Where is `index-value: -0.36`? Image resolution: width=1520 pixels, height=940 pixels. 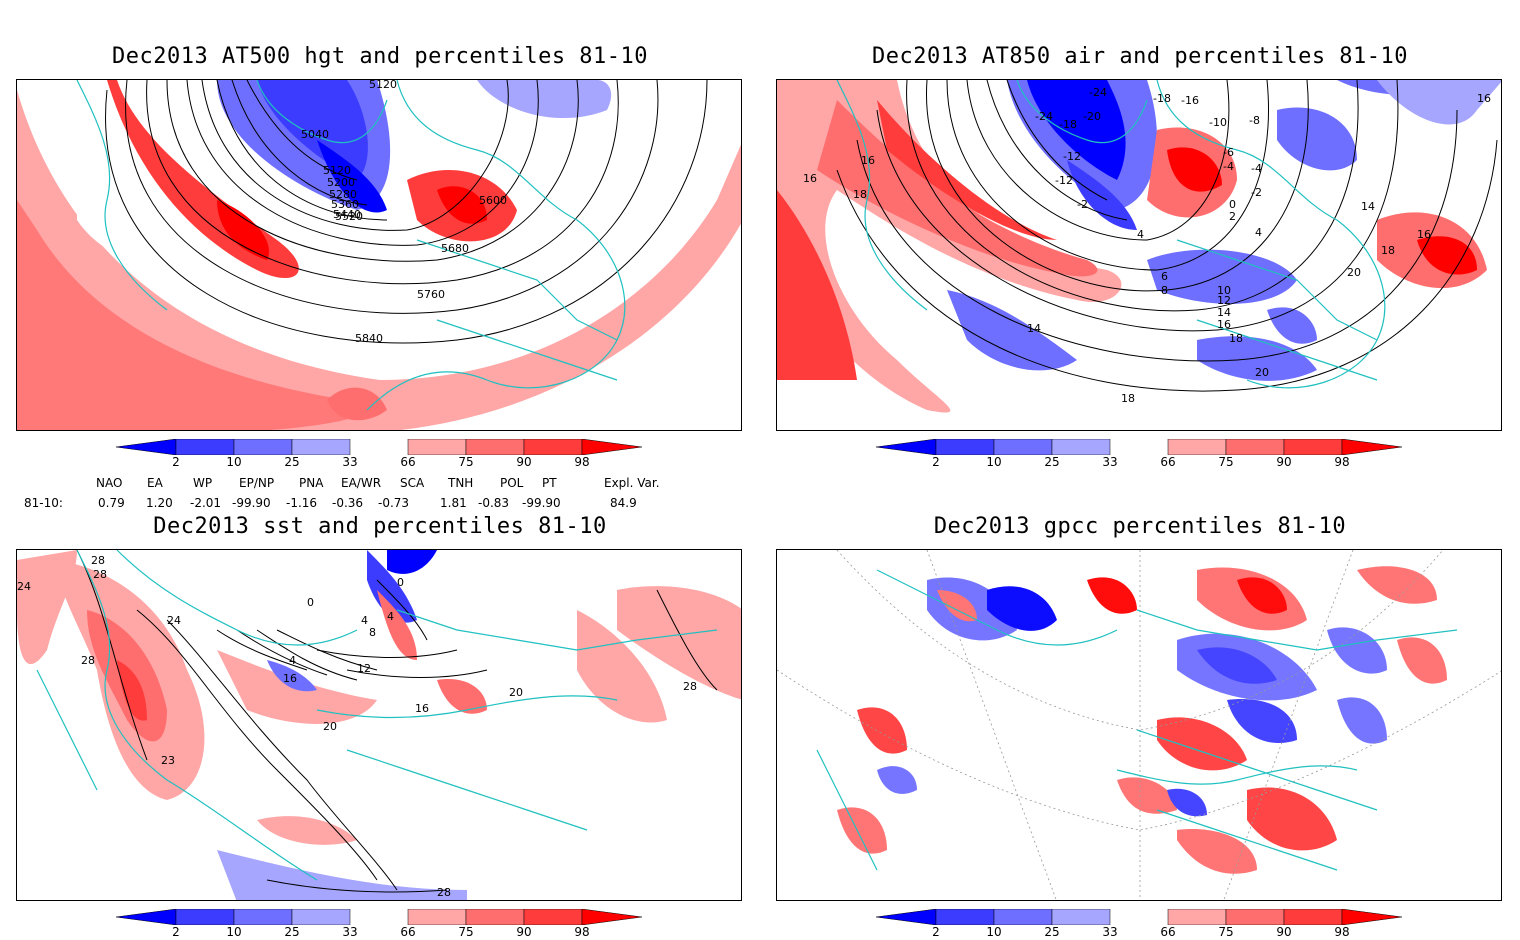 index-value: -0.36 is located at coordinates (348, 503).